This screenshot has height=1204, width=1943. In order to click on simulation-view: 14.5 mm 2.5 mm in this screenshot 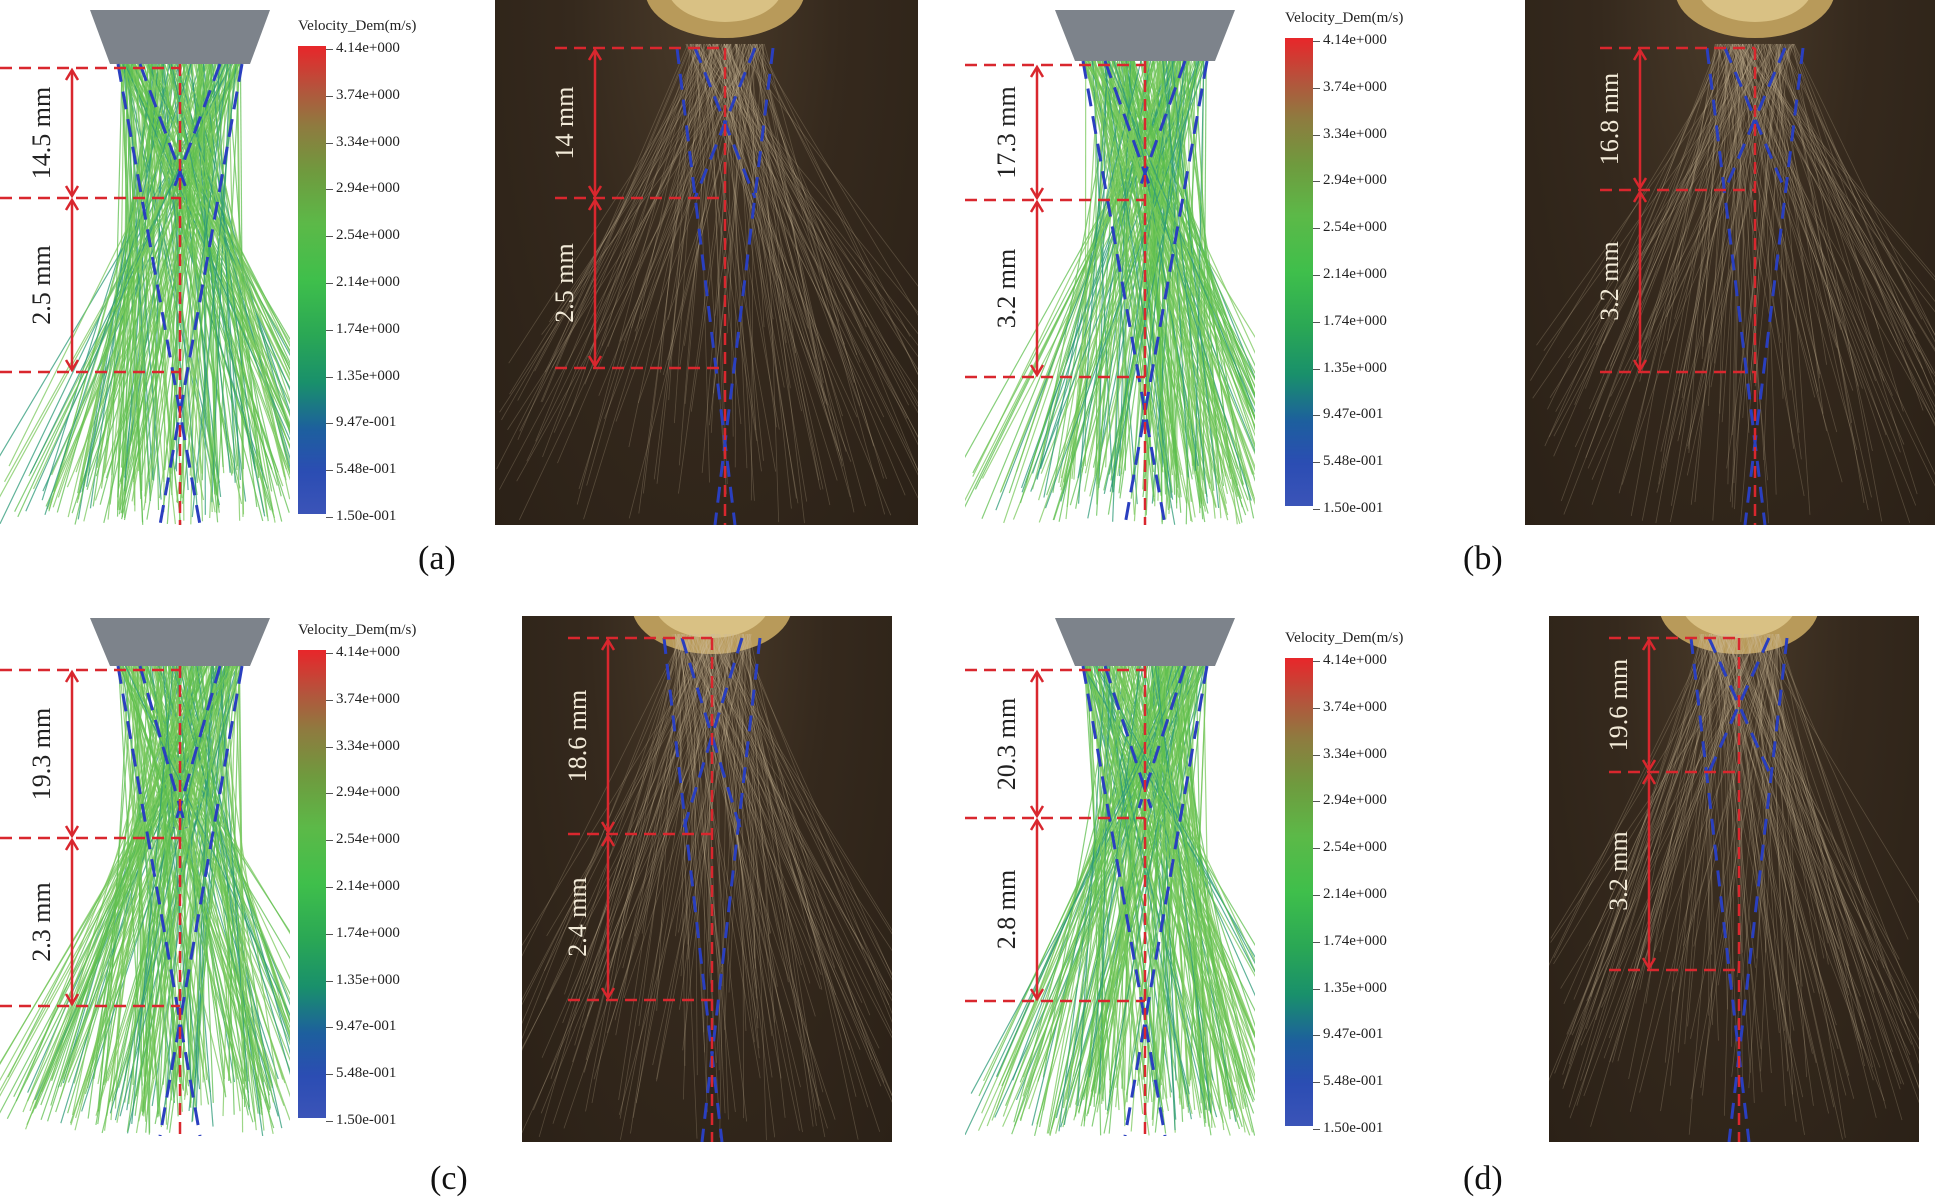, I will do `click(145, 267)`.